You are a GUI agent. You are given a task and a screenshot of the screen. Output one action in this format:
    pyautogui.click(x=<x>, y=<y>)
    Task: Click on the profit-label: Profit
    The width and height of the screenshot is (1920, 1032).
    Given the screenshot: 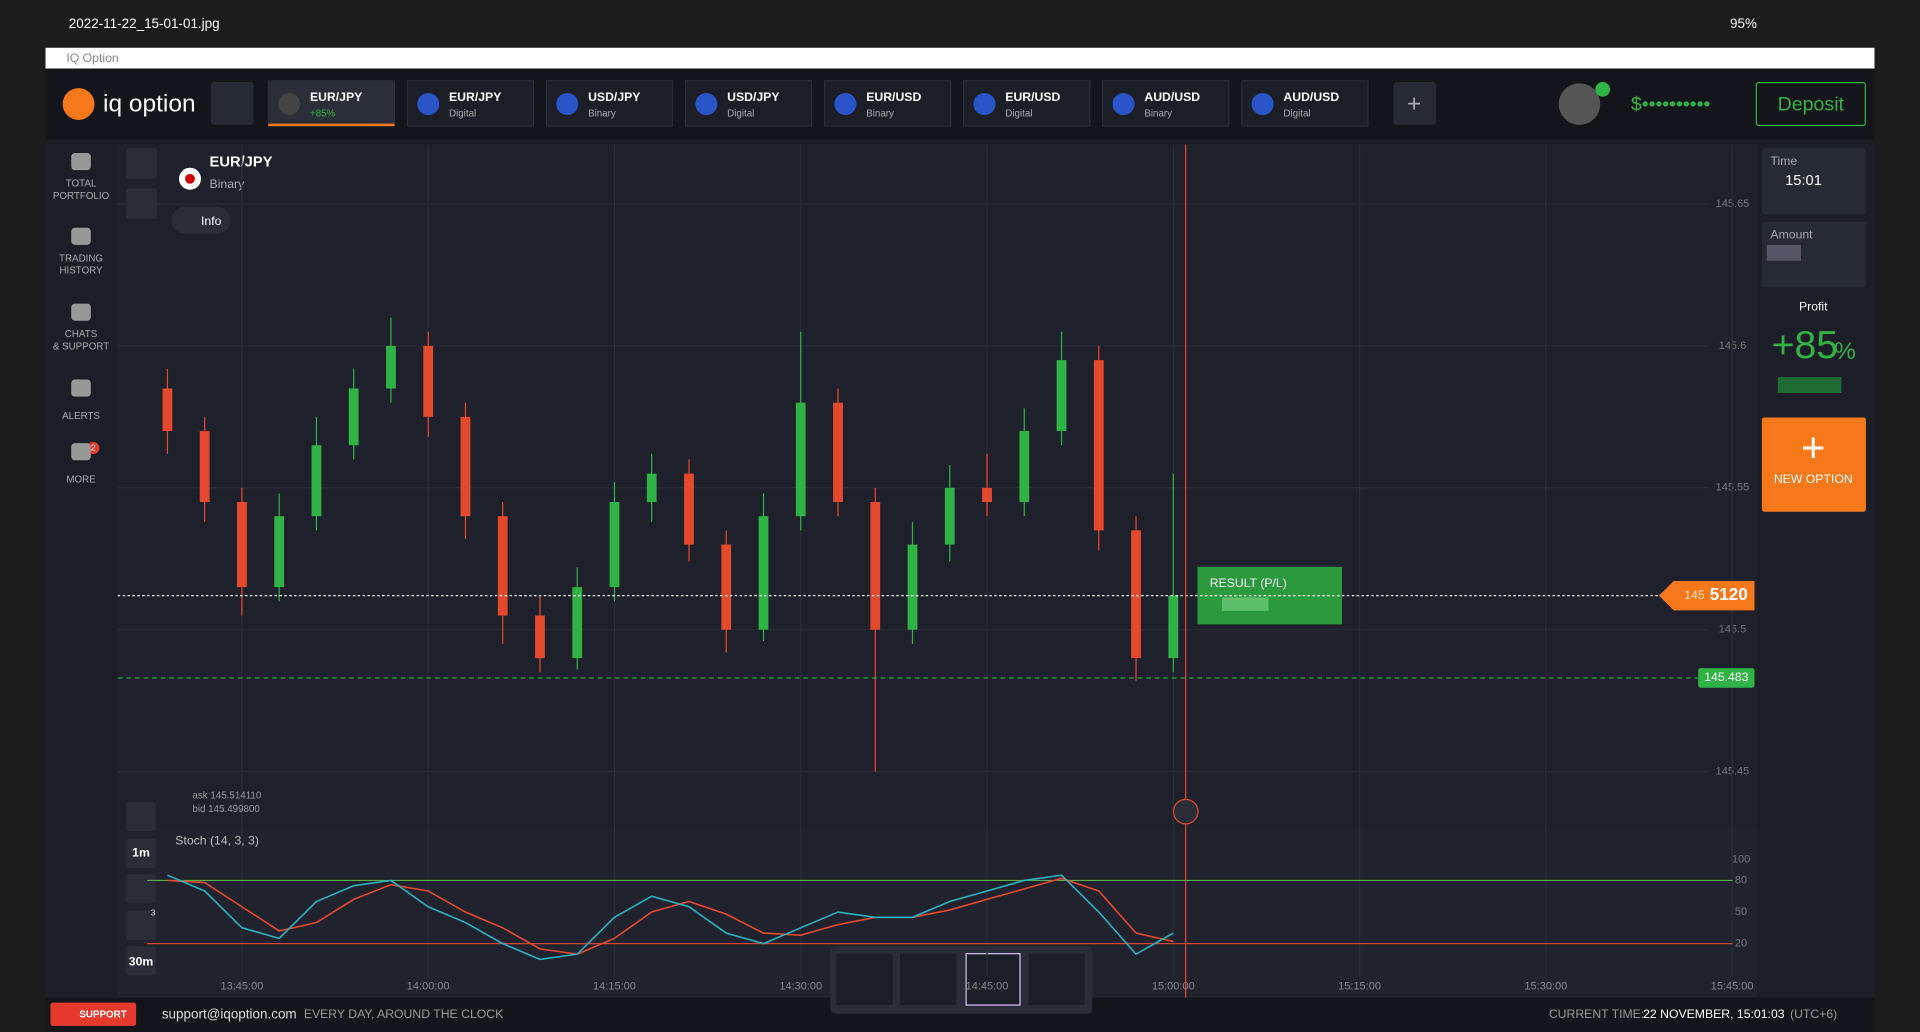 What is the action you would take?
    pyautogui.click(x=1813, y=307)
    